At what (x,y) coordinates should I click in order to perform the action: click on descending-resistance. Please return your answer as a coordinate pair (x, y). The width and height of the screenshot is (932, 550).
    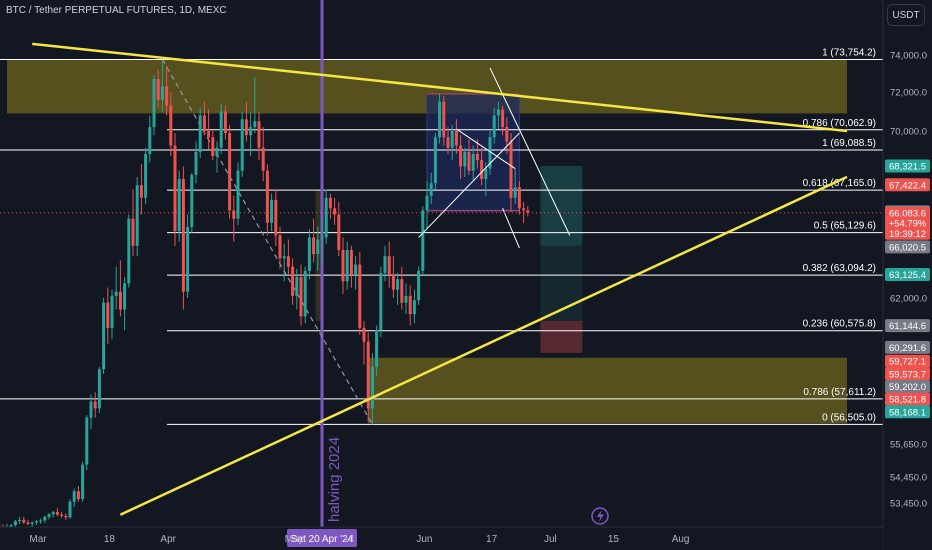
    Looking at the image, I should click on (440, 87).